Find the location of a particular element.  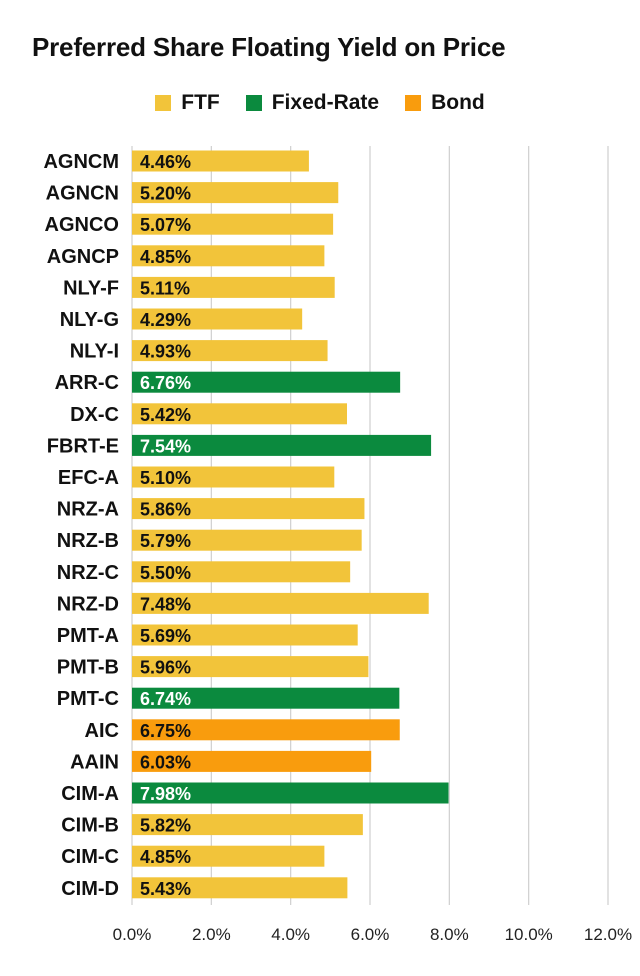

bar-cim-b is located at coordinates (247, 825).